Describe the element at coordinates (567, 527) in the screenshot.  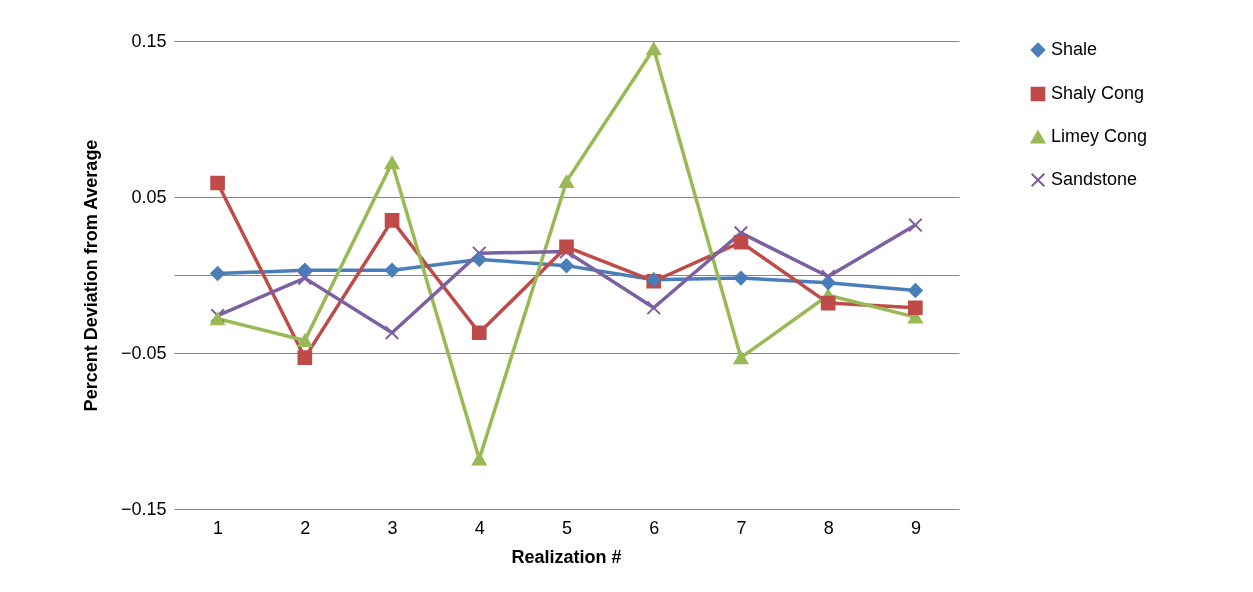
I see `x-tick-label: 5` at that location.